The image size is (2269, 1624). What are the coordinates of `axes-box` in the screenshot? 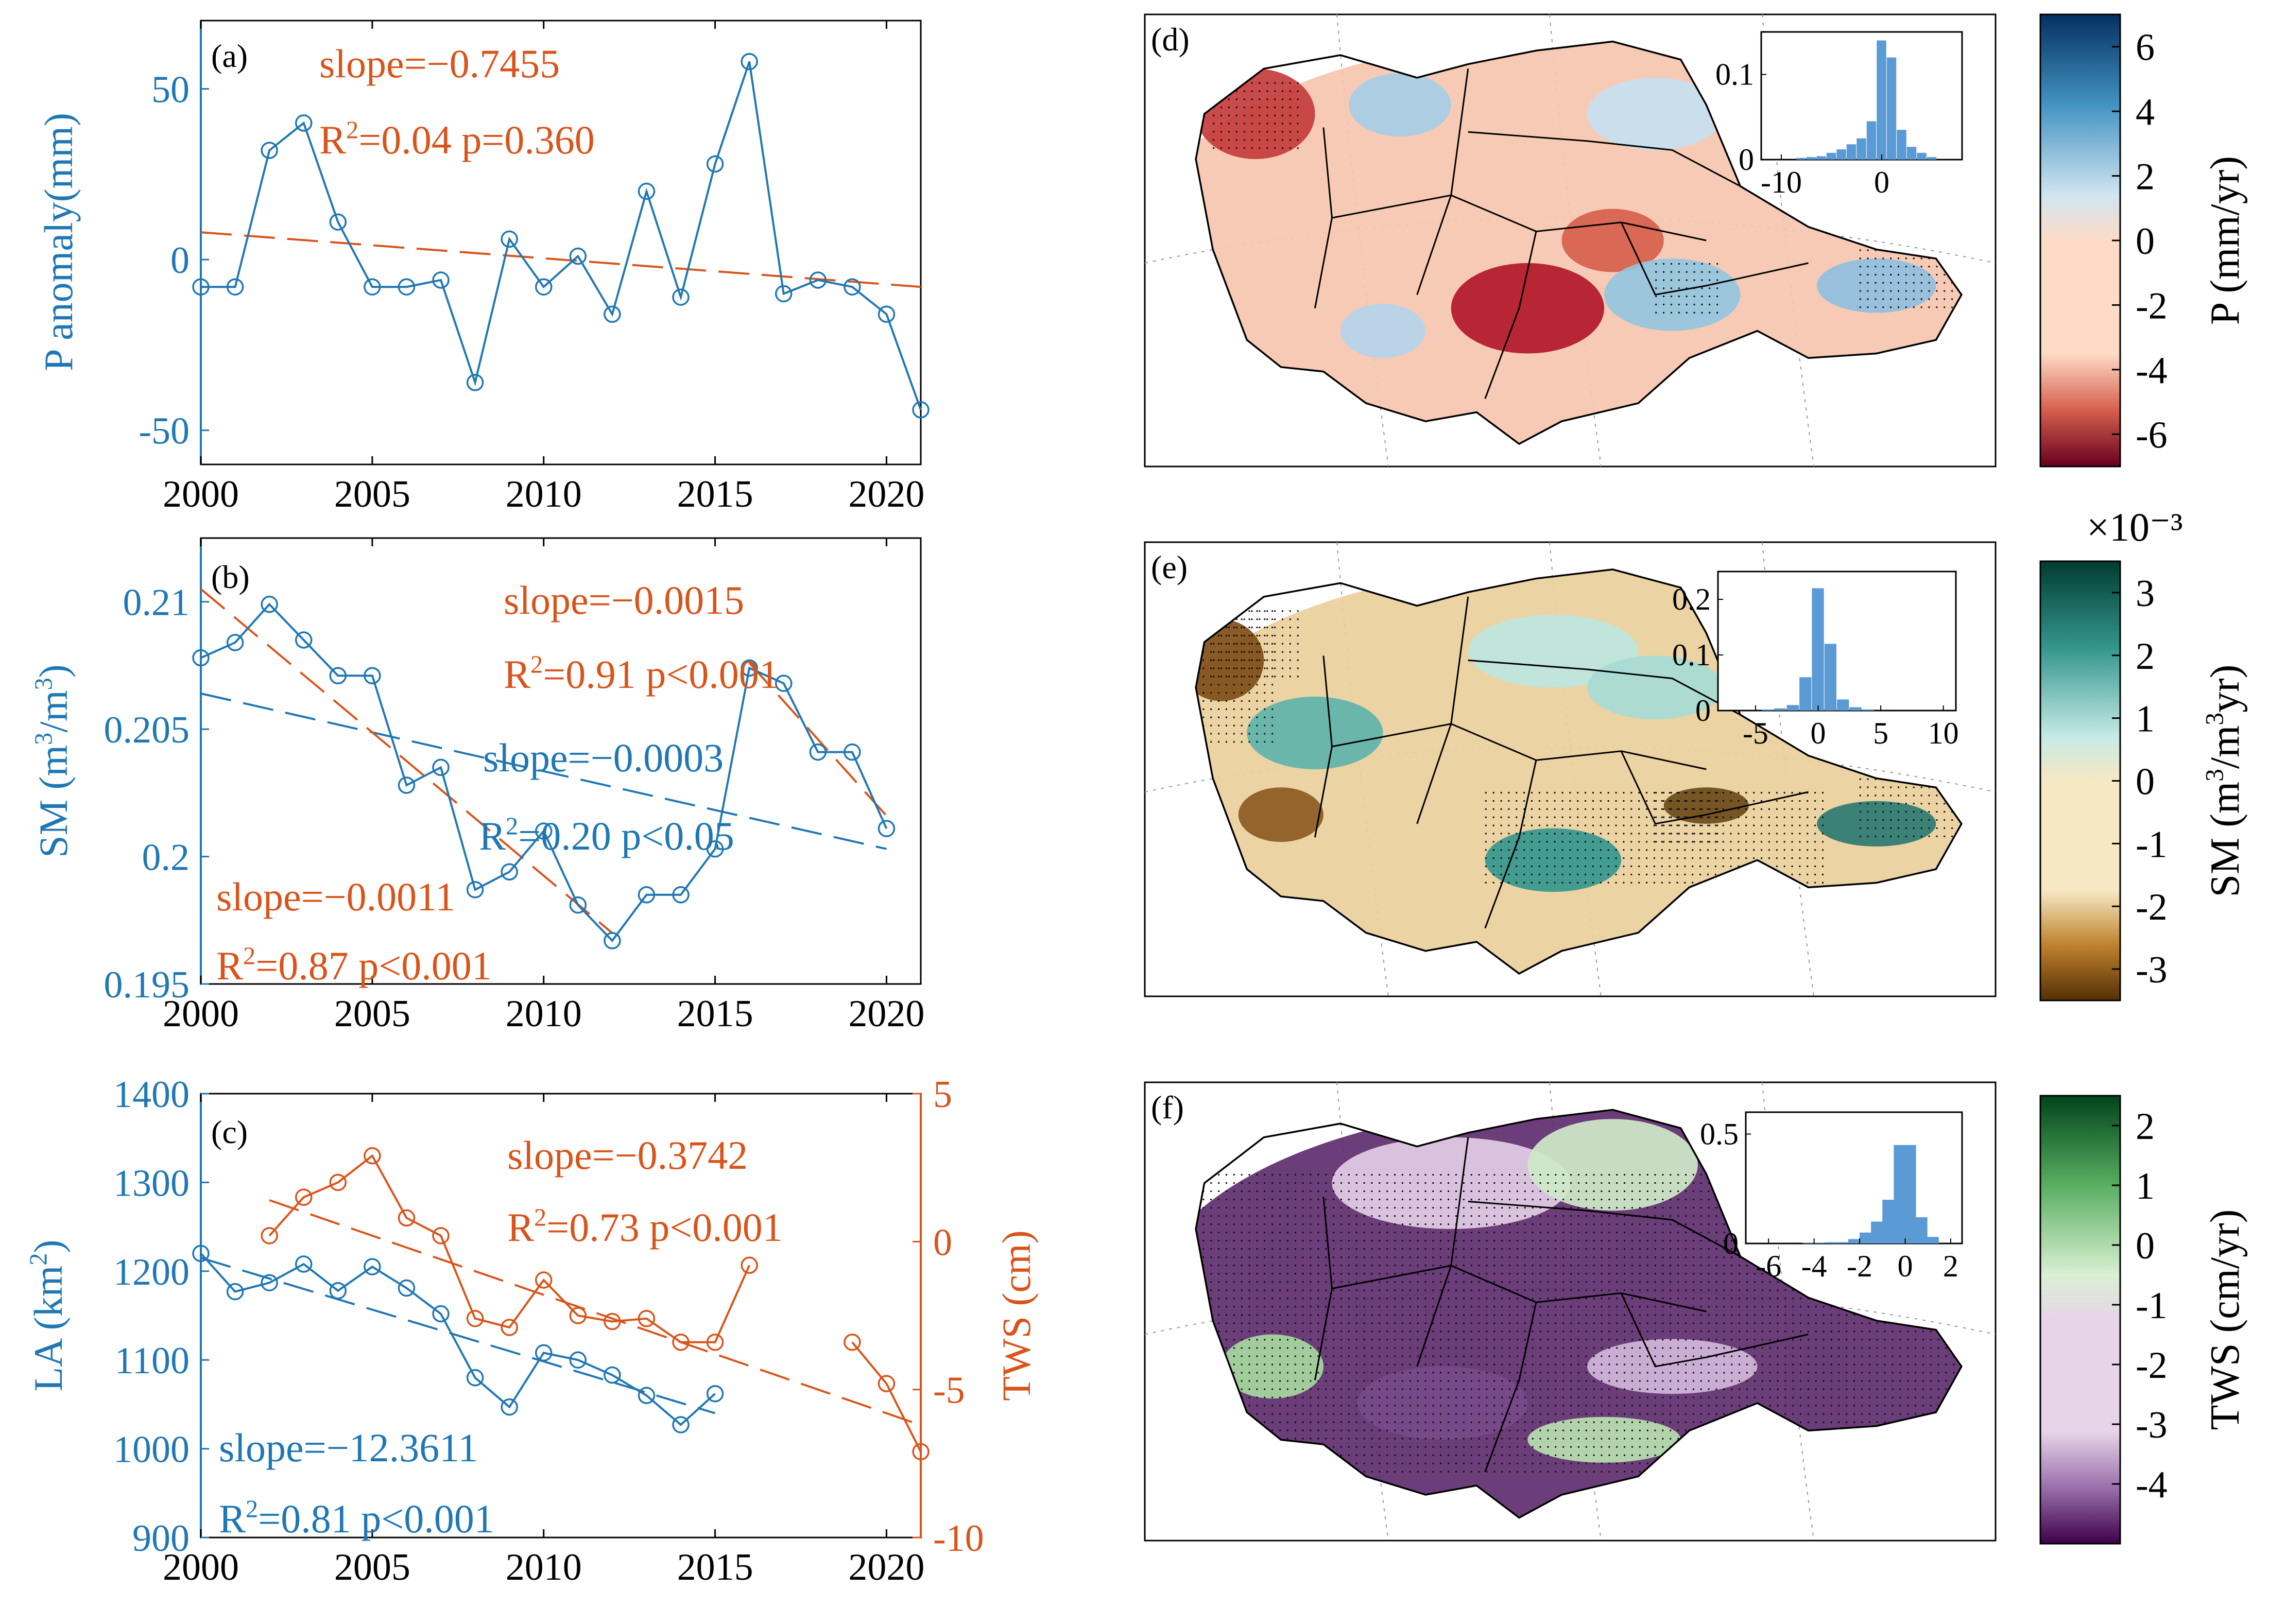 It's located at (561, 242).